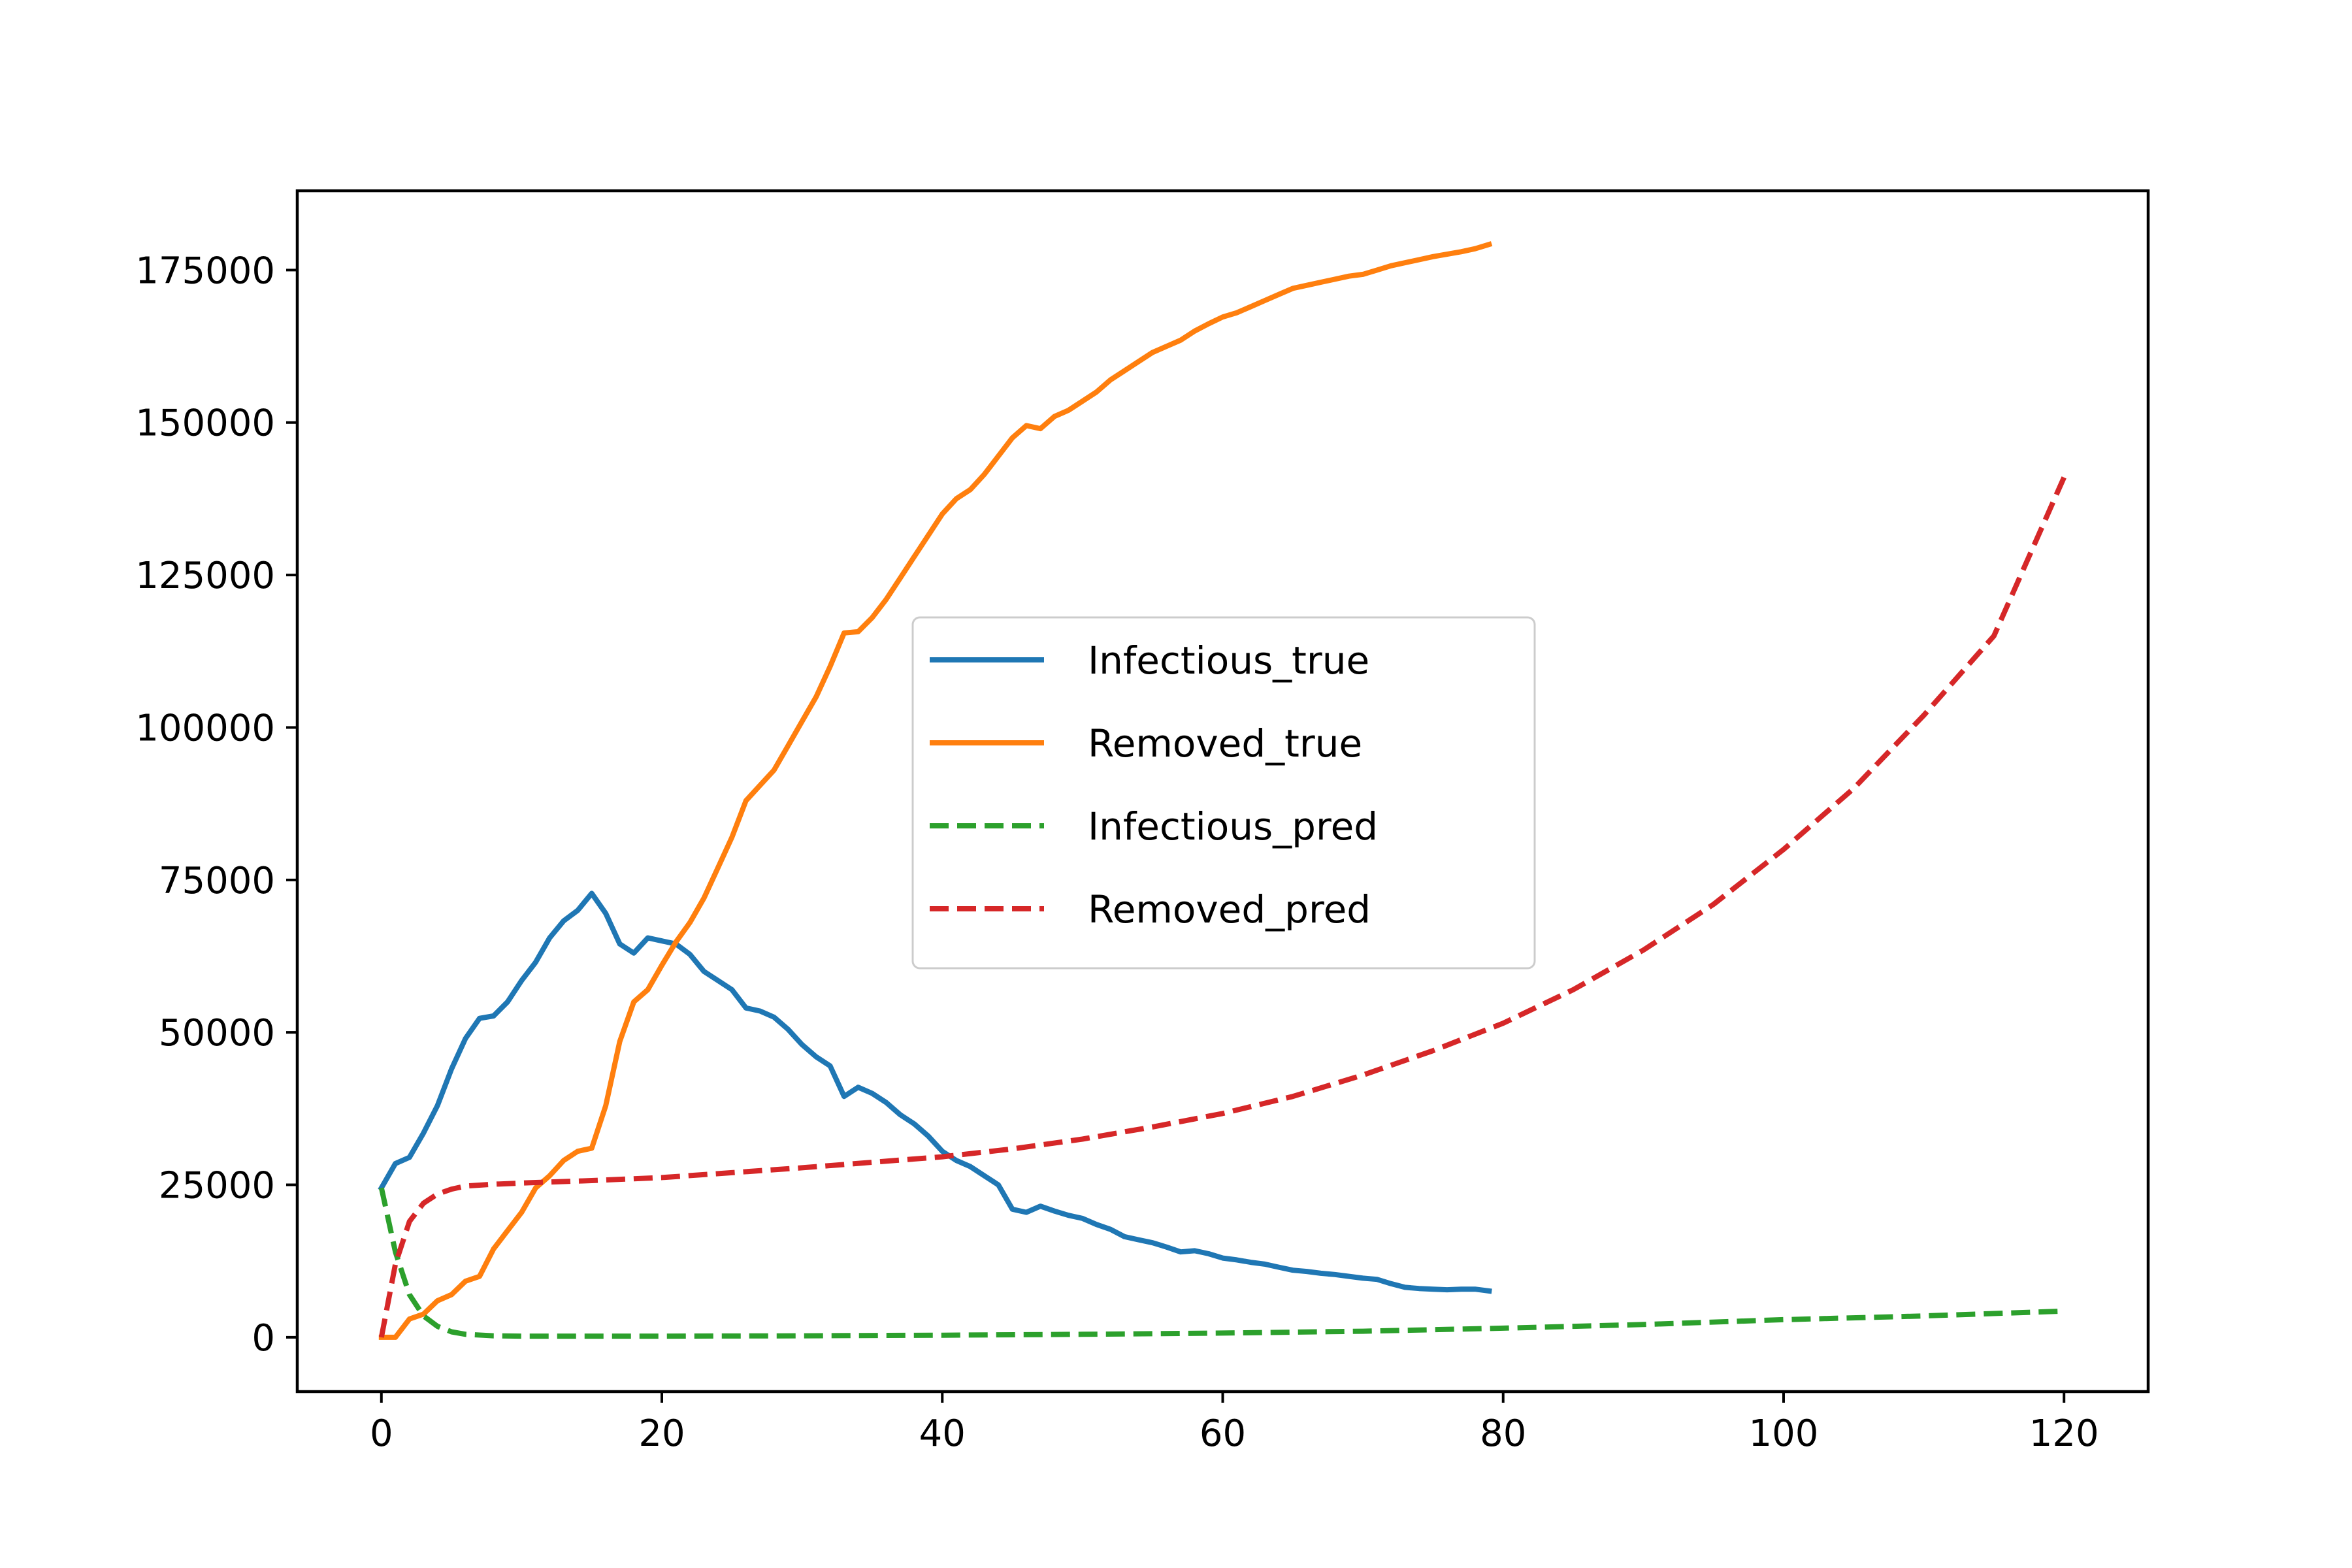 The image size is (2352, 1568). Describe the element at coordinates (661, 1434) in the screenshot. I see `x-tick-label: 20` at that location.